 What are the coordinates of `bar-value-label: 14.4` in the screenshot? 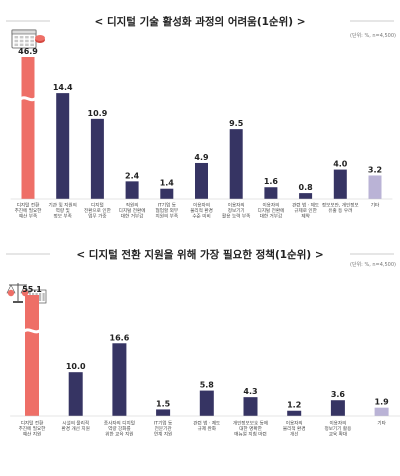 It's located at (63, 87).